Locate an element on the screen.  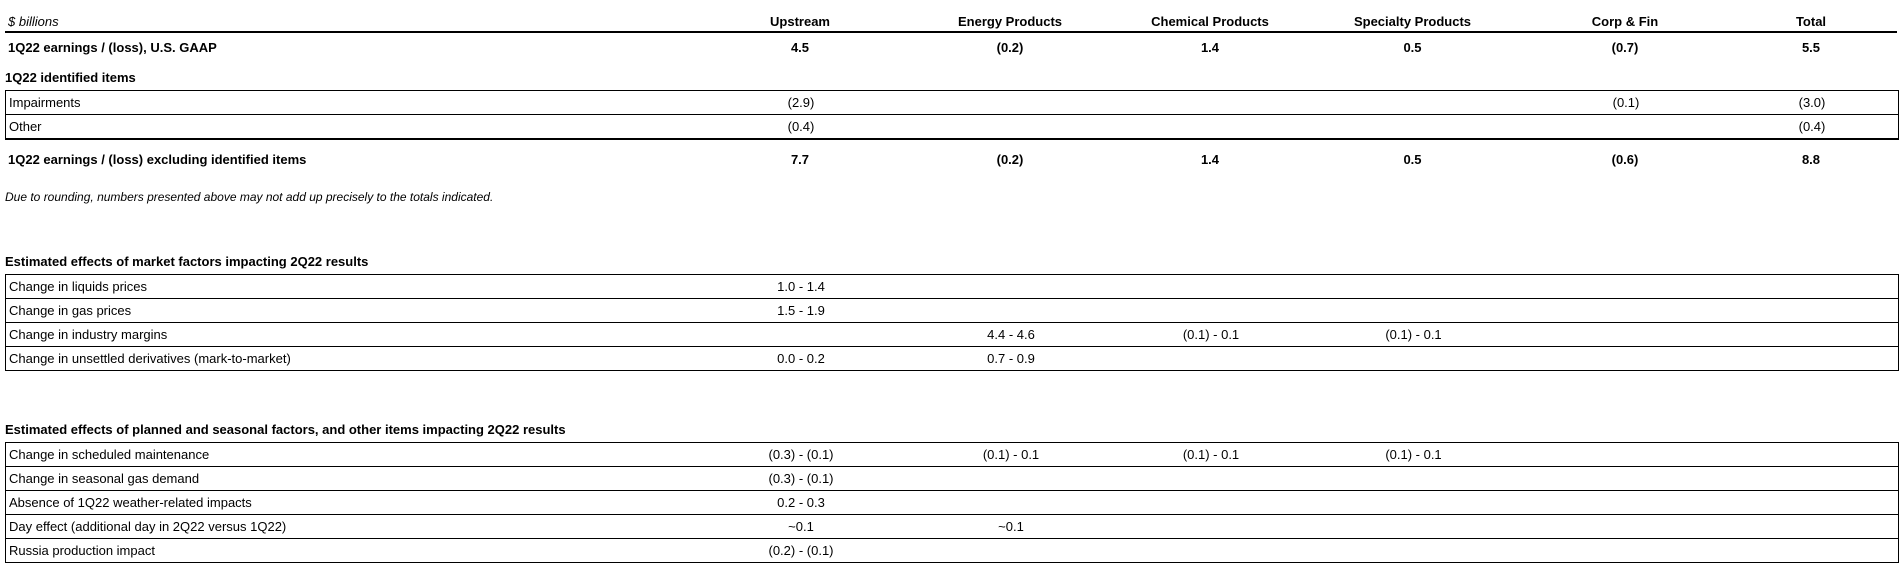
value-total: (3.0) is located at coordinates (1812, 102).